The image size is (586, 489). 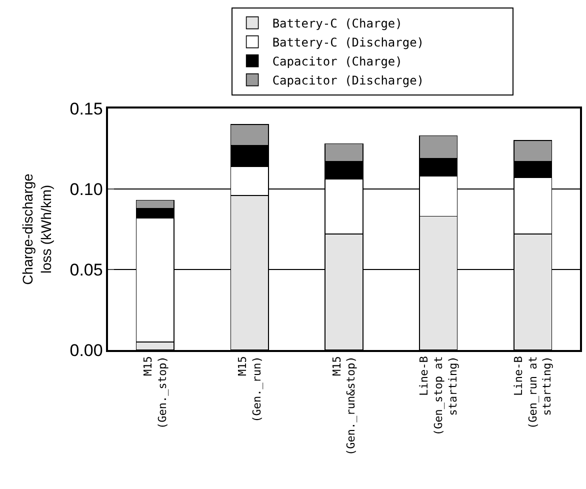 I want to click on y-tick-label: 0.00, so click(x=86, y=350).